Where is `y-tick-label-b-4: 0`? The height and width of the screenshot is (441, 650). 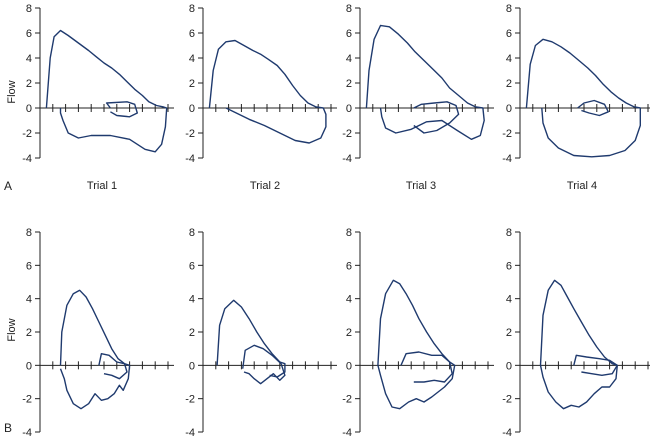
y-tick-label-b-4: 0 is located at coordinates (509, 366).